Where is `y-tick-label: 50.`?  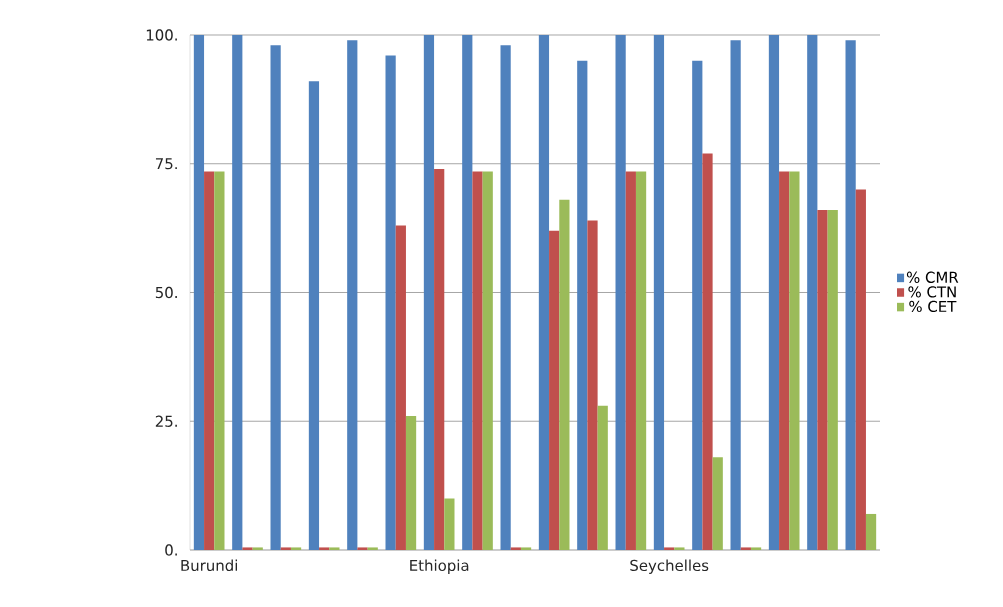 y-tick-label: 50. is located at coordinates (166, 292).